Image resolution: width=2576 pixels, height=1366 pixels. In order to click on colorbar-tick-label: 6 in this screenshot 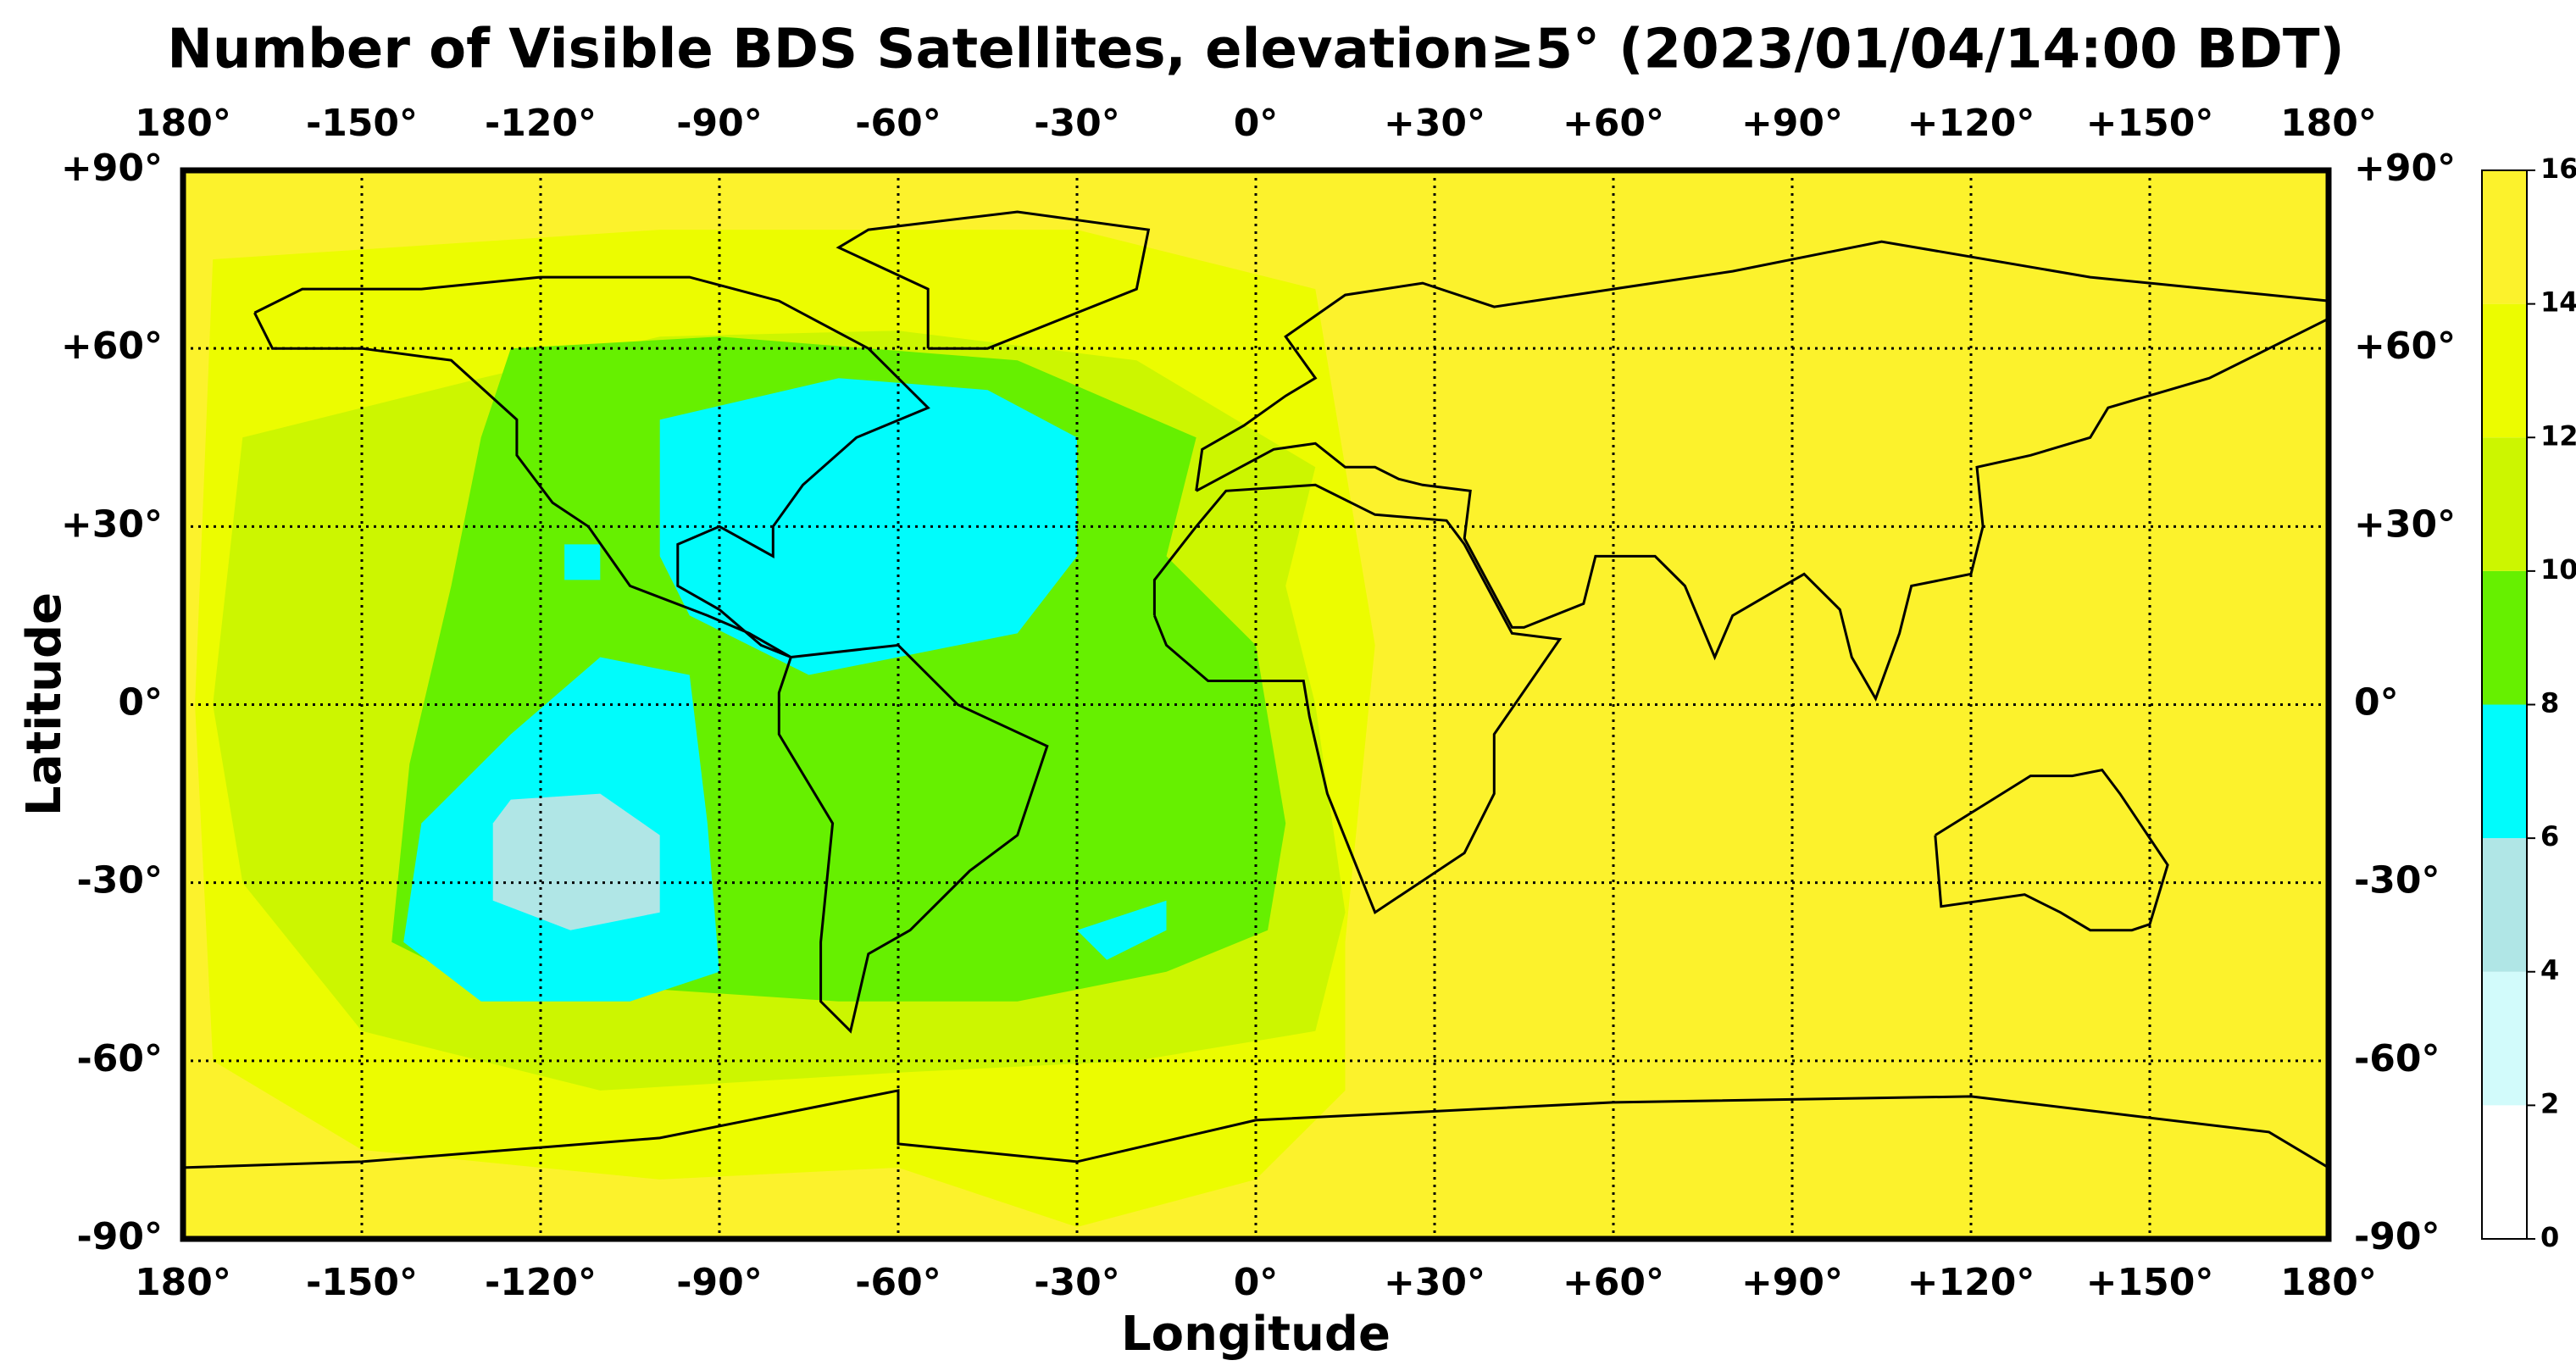, I will do `click(2549, 836)`.